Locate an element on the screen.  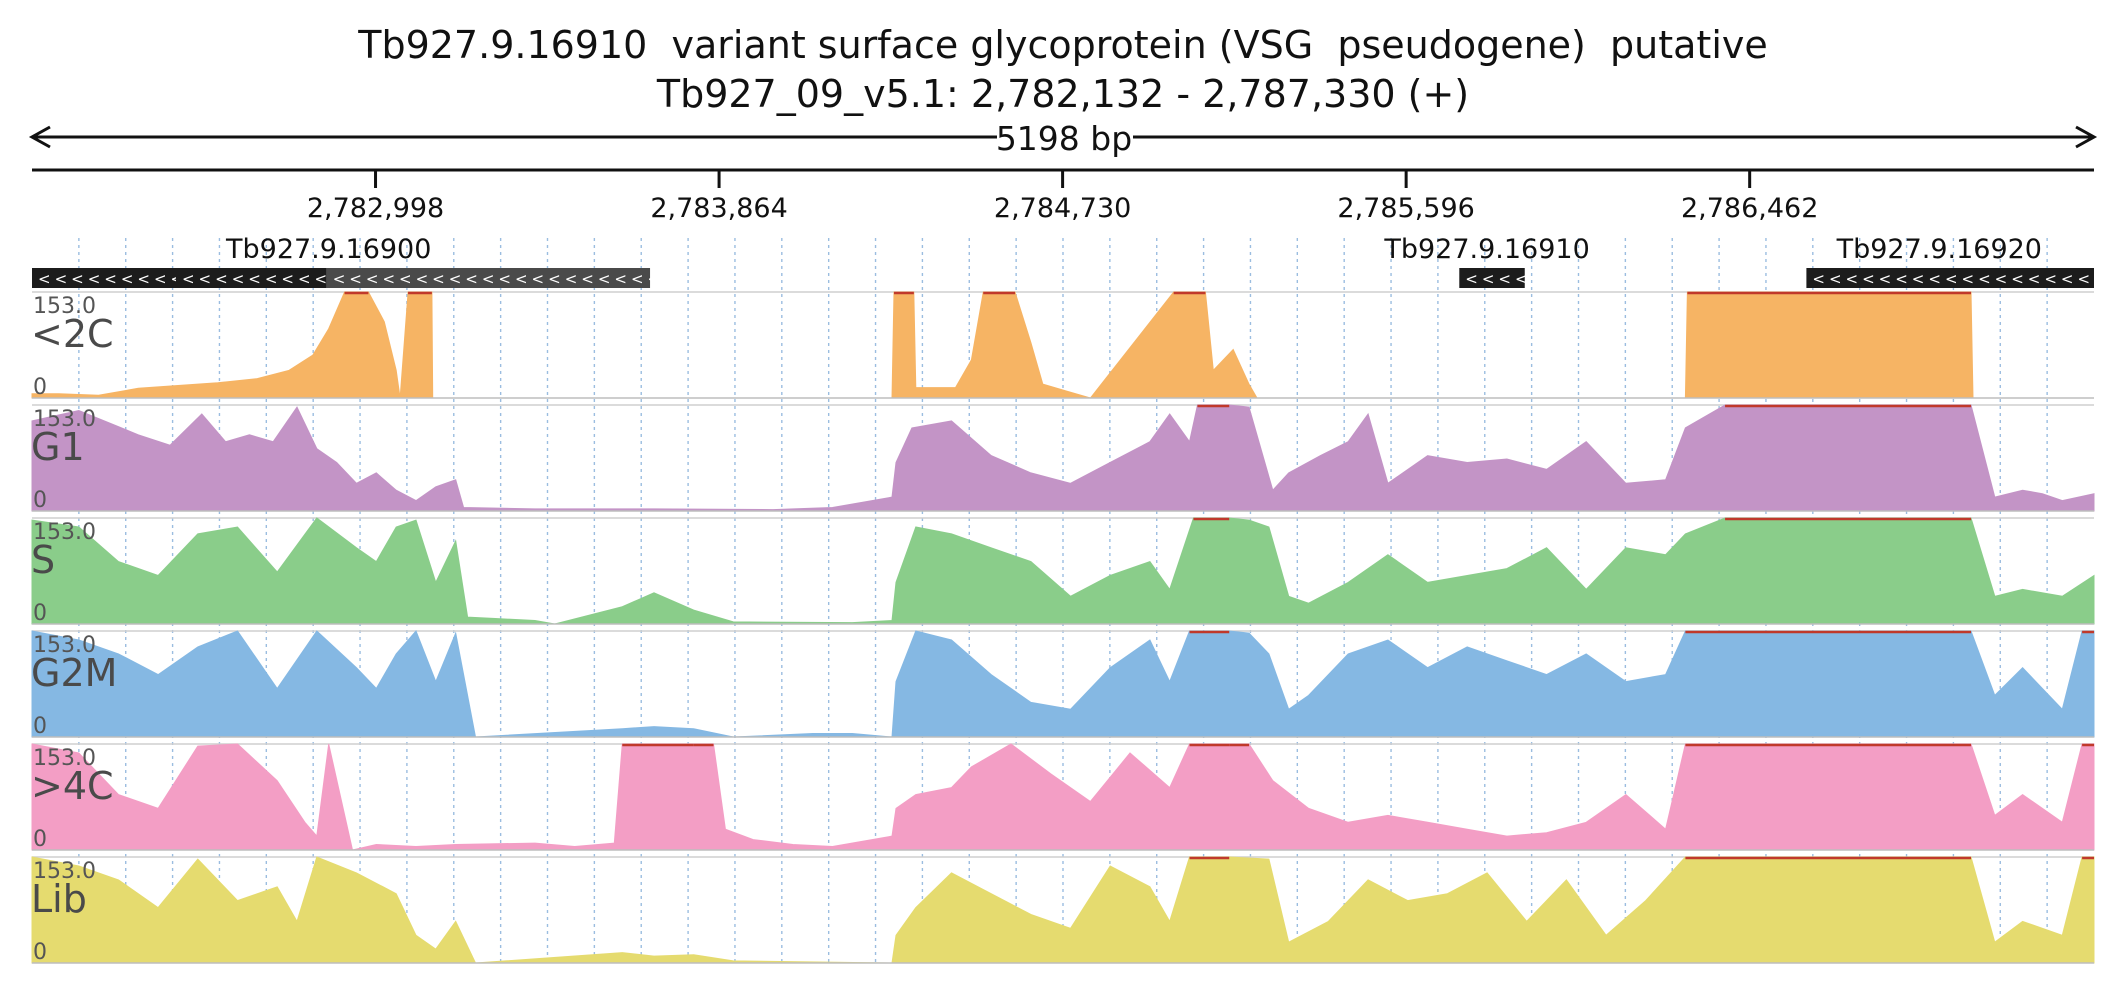
track-name: >4C is located at coordinates (72, 786).